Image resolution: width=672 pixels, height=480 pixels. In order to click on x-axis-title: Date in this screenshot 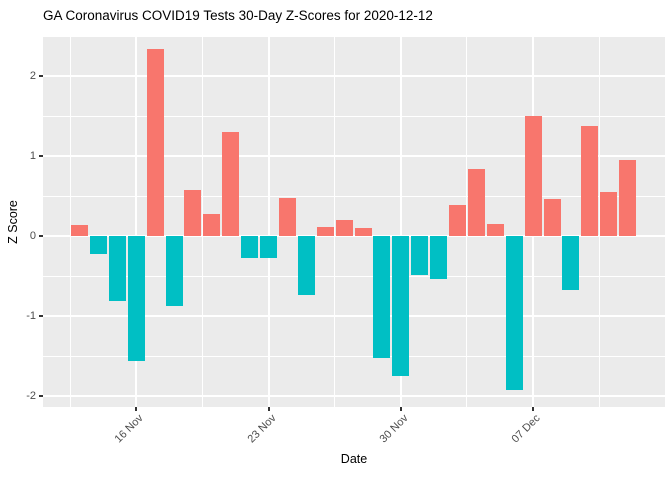, I will do `click(354, 459)`.